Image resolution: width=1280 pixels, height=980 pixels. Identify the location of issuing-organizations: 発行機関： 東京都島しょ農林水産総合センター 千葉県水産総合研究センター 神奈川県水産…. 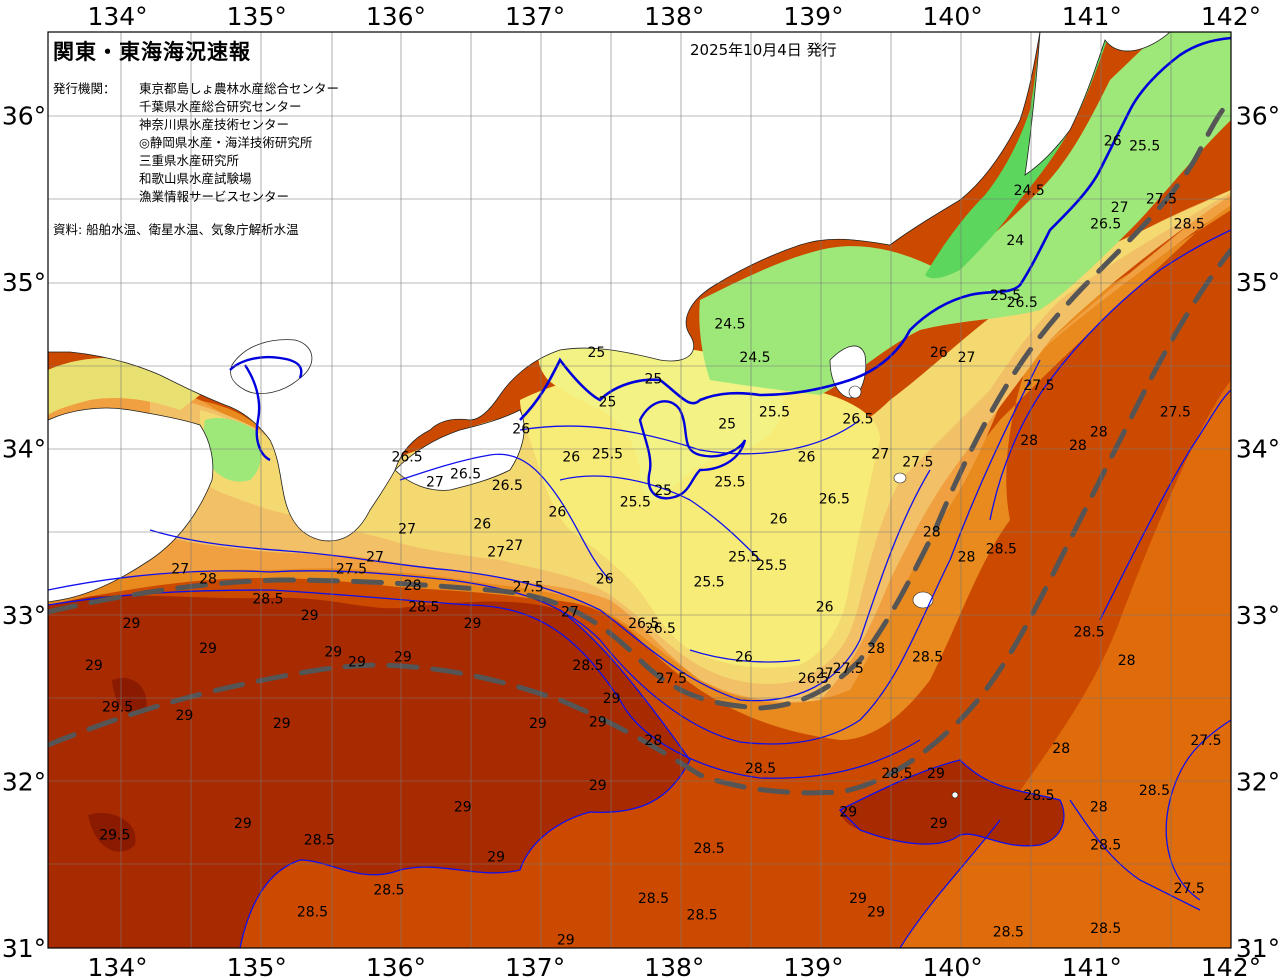
(196, 143).